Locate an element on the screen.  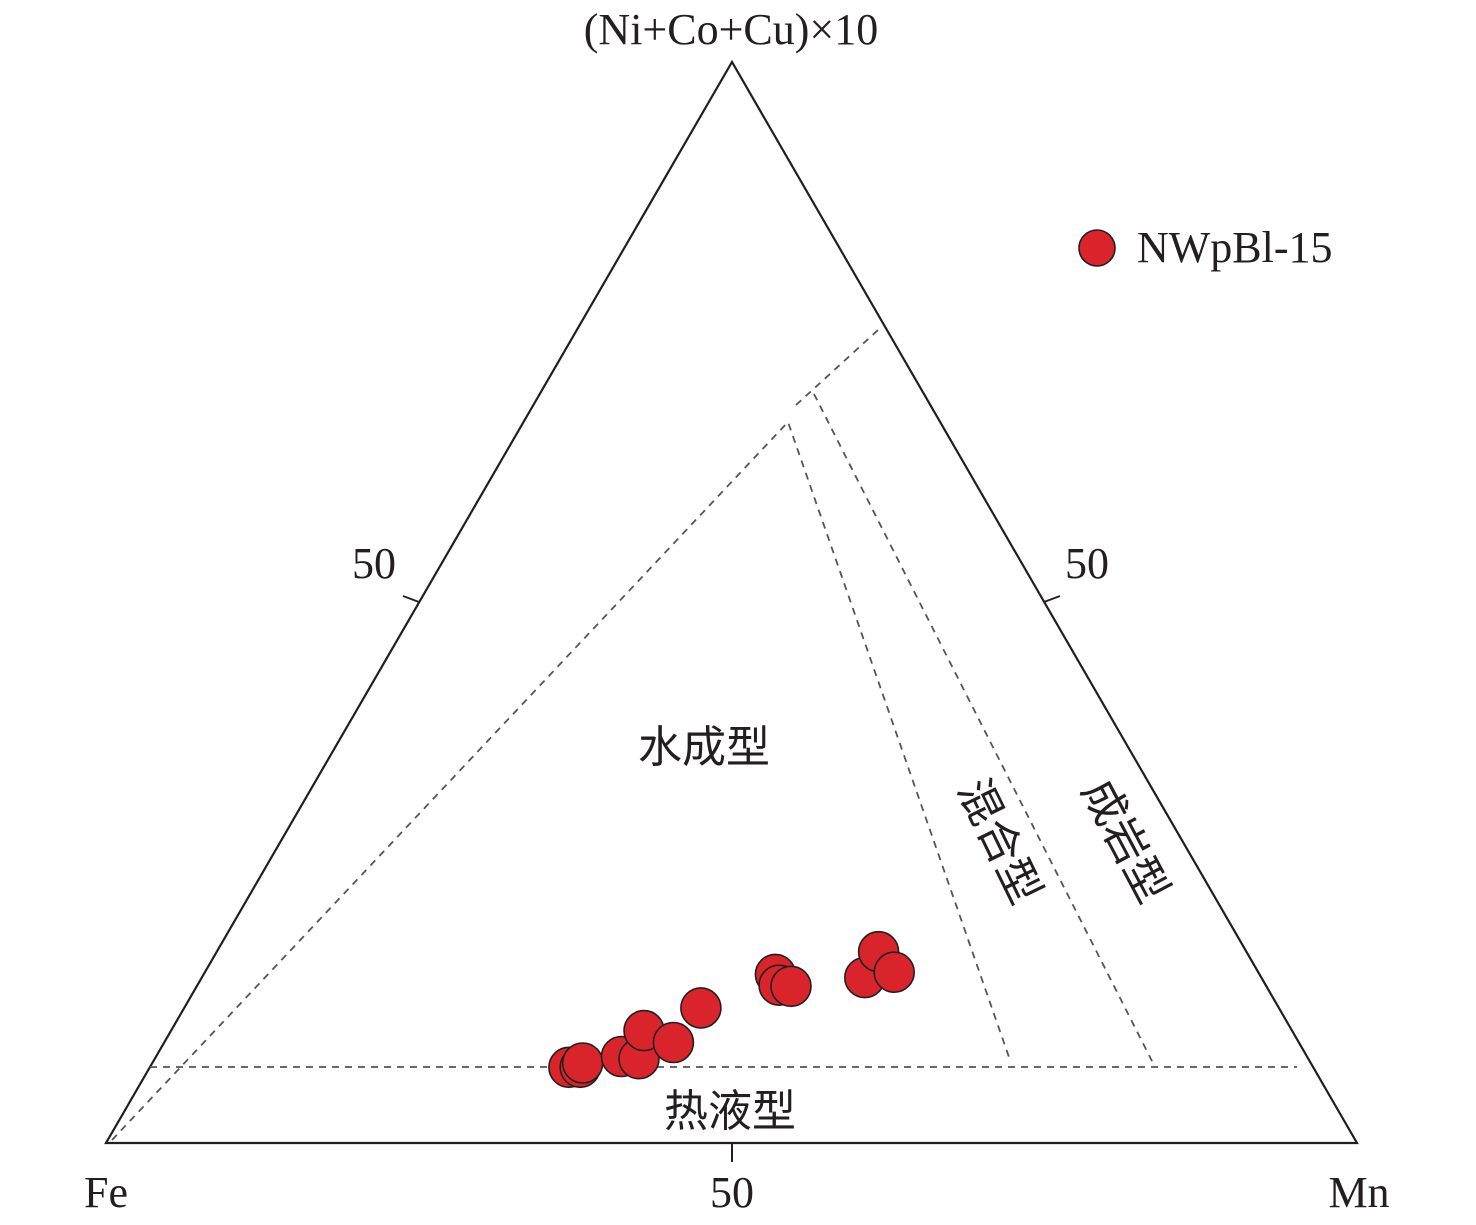
legend: NWpBl-15 is located at coordinates (1205, 247).